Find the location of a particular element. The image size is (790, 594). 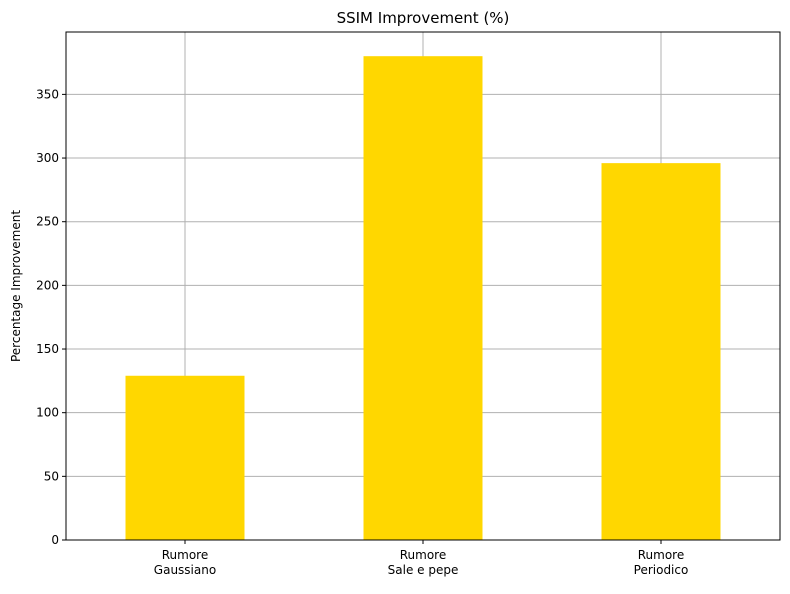

y-tick-label: 50 is located at coordinates (51, 476).